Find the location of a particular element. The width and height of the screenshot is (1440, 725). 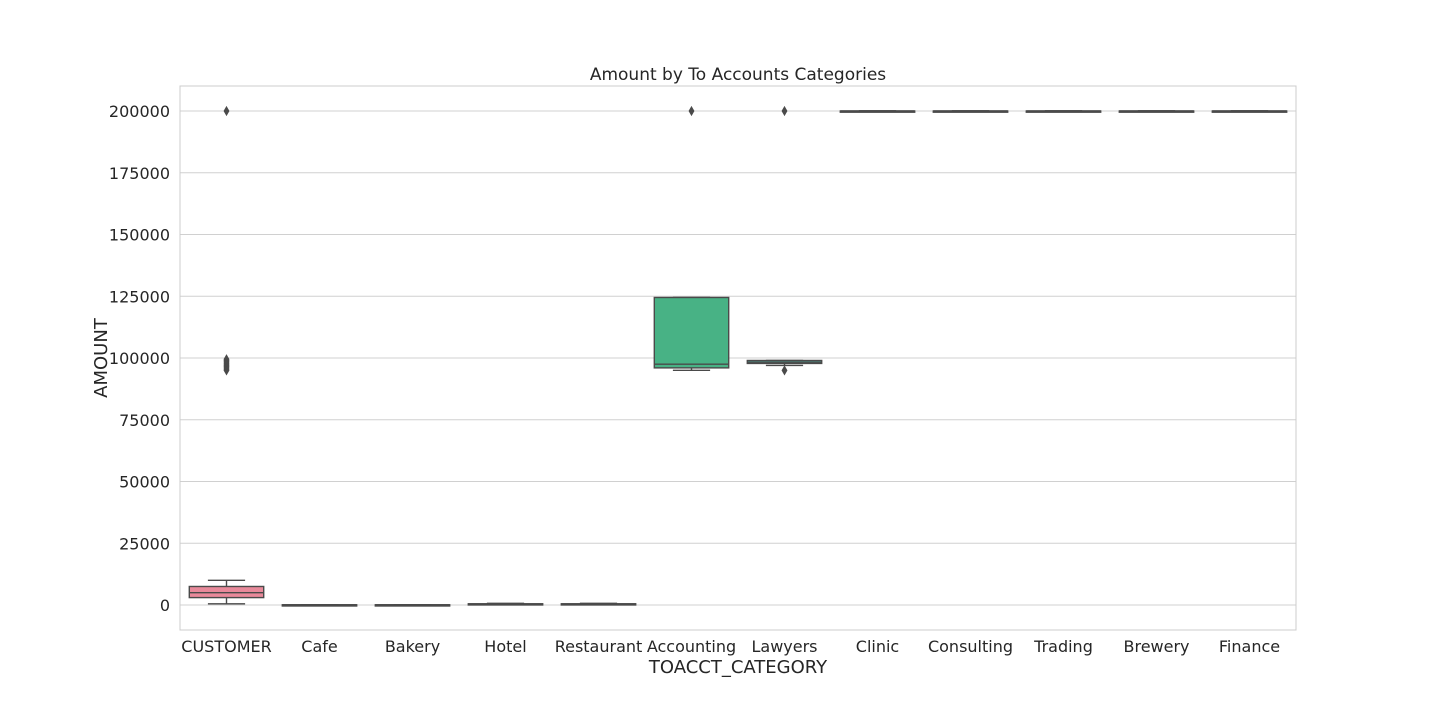

y-tick-label: 150000 is located at coordinates (139, 235).